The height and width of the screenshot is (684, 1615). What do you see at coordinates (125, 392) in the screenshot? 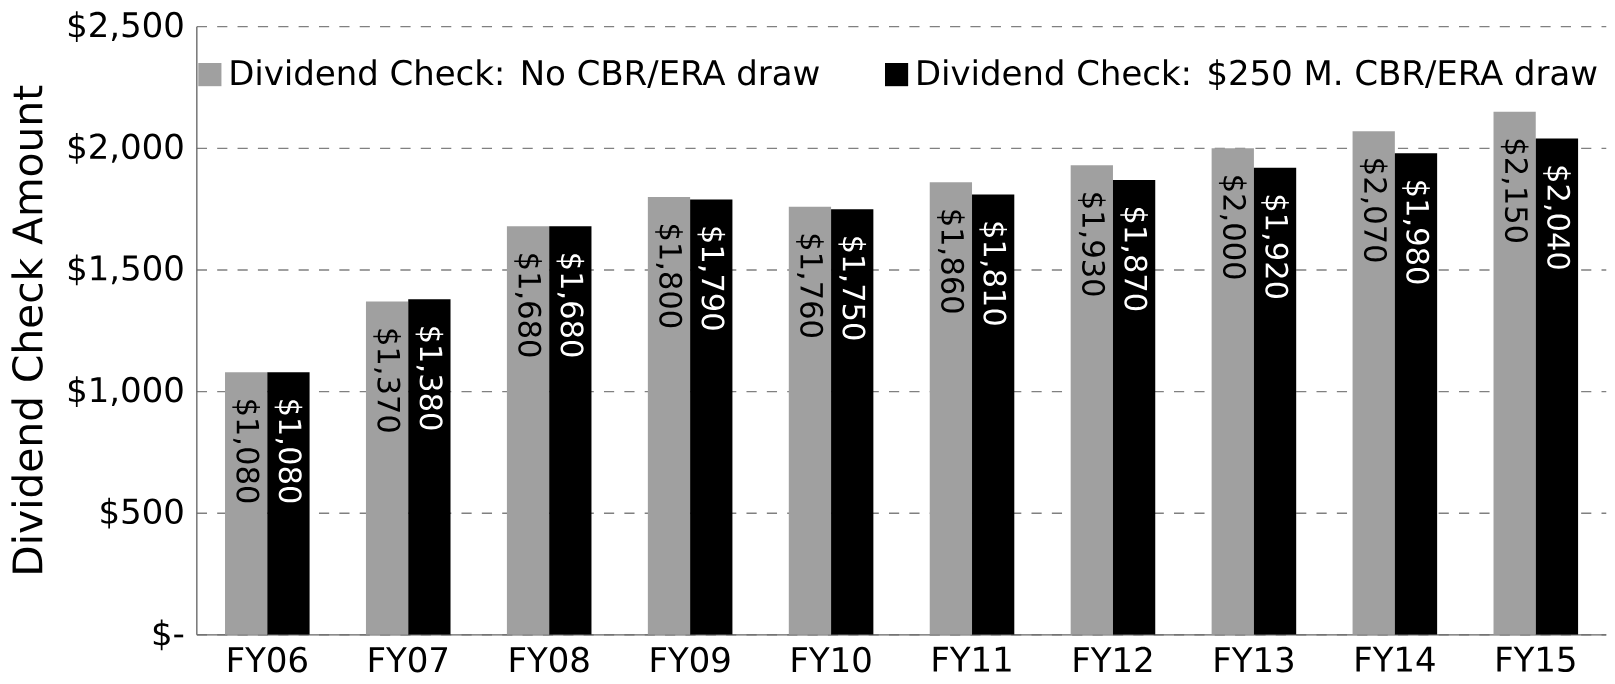
I see `y-tick-label: $1,000` at bounding box center [125, 392].